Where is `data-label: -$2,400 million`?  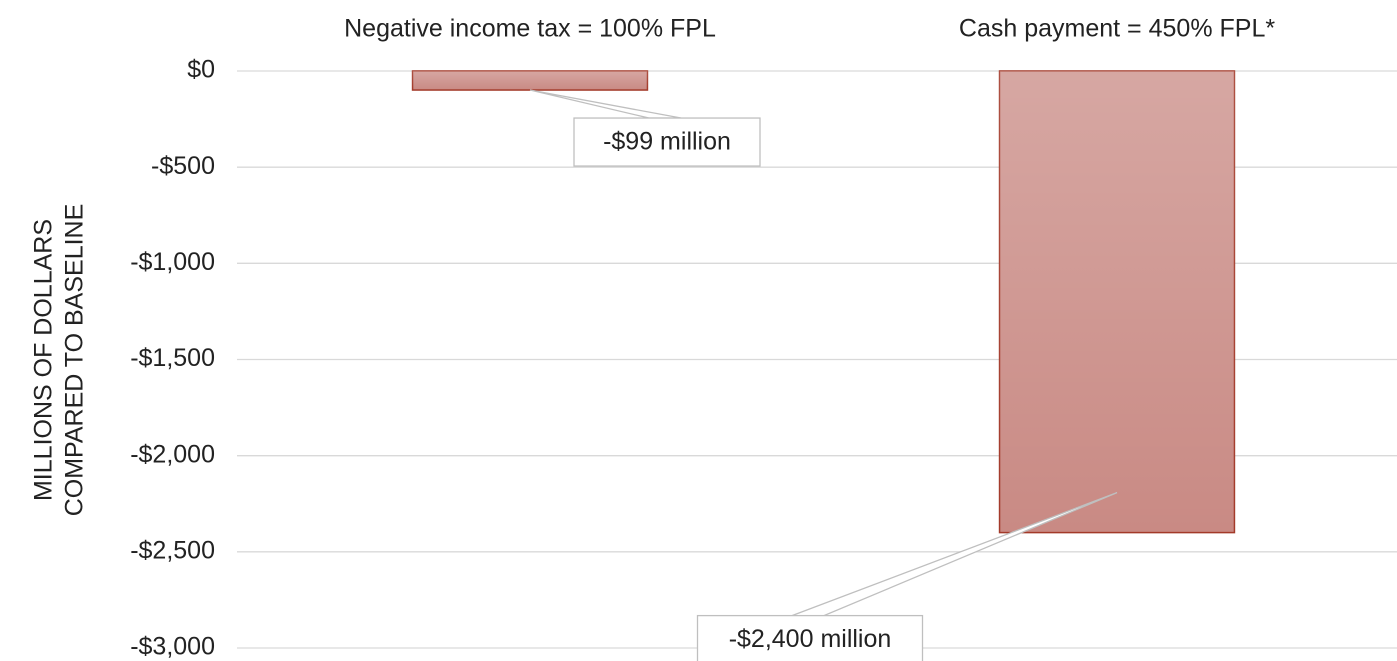 data-label: -$2,400 million is located at coordinates (810, 639).